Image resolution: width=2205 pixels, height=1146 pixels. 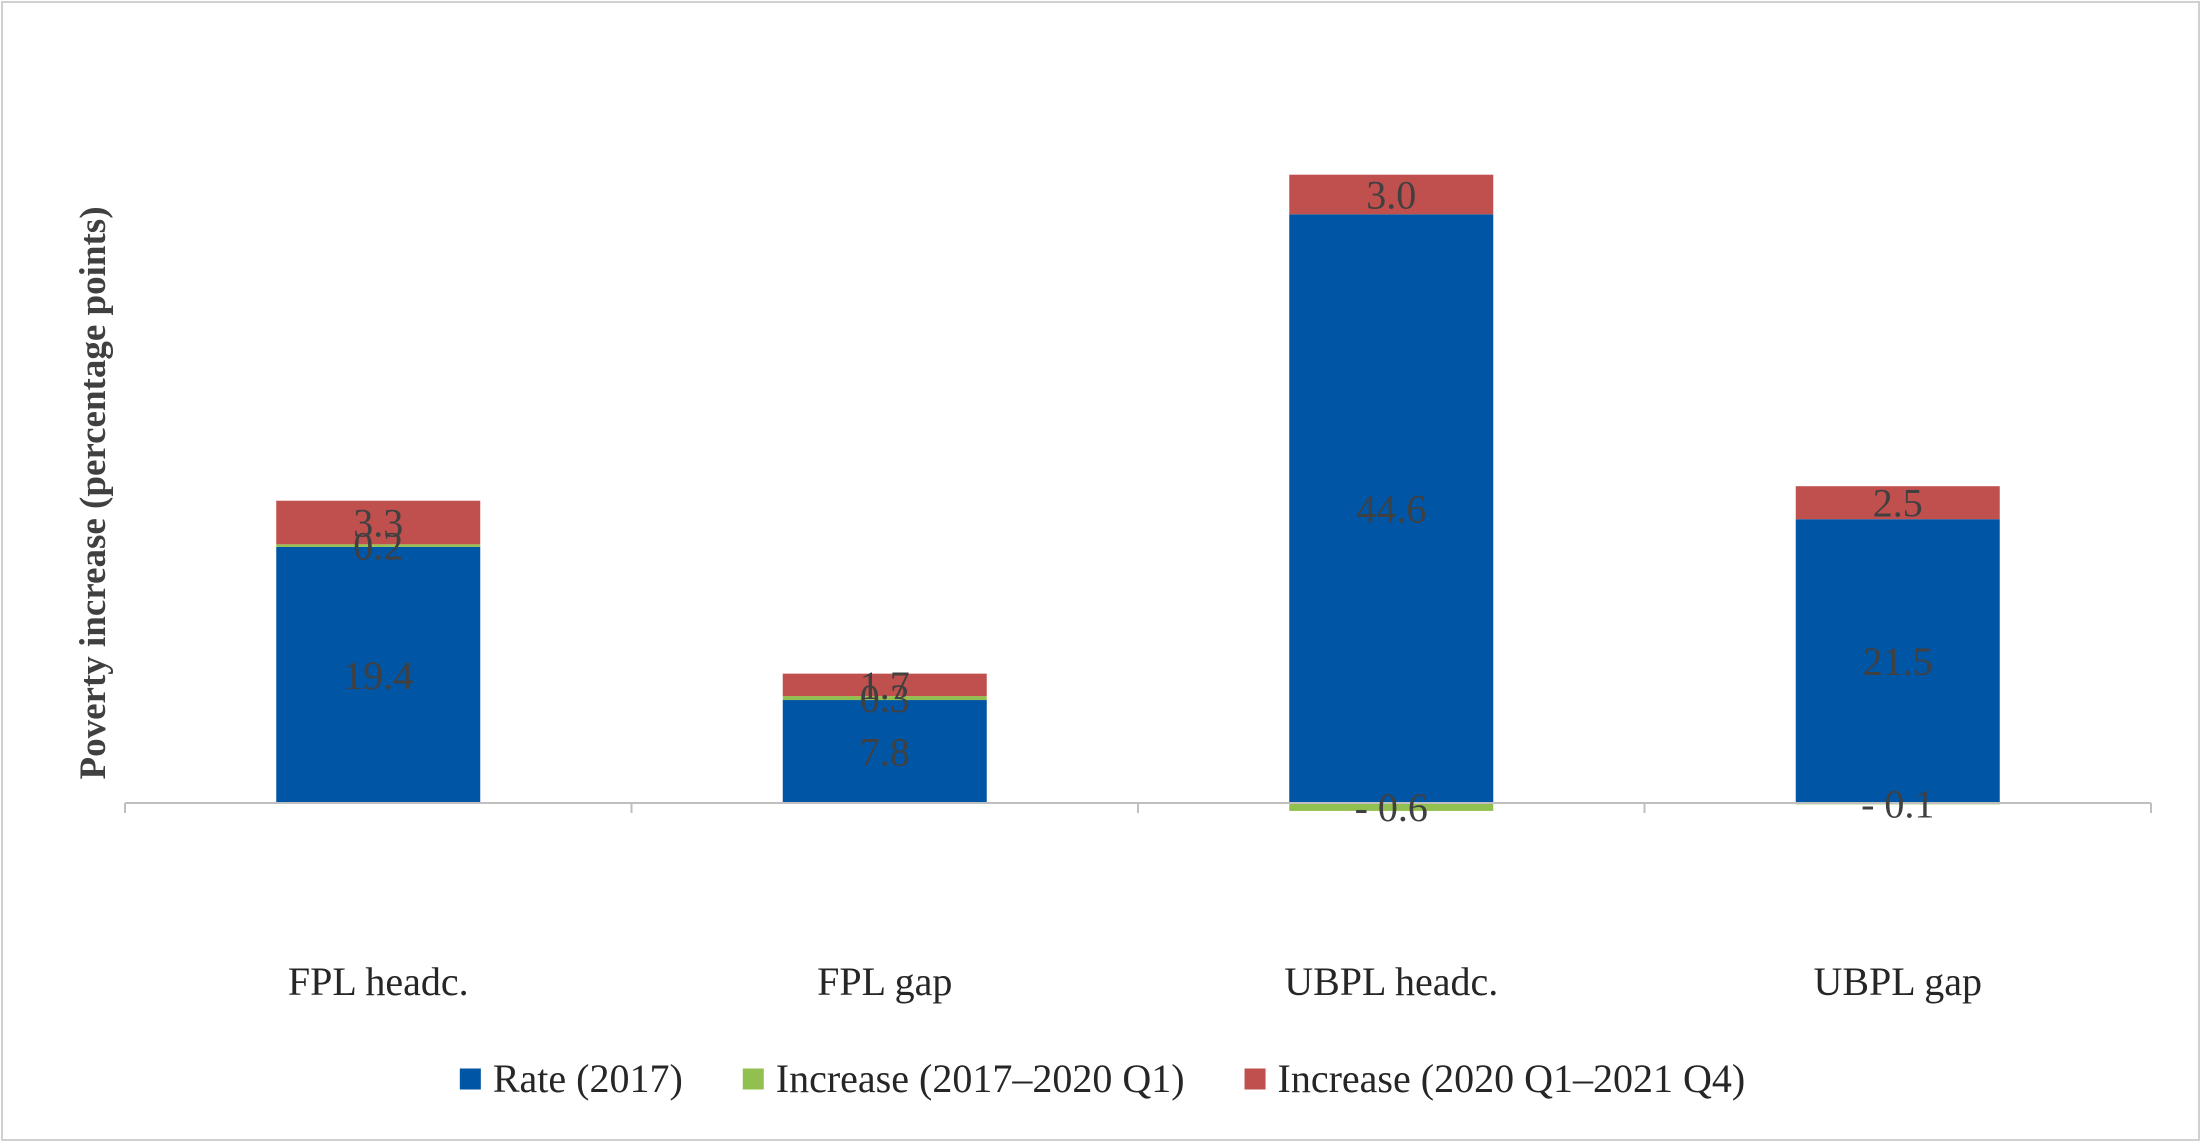 I want to click on data-label-fpl-gap-increase-2017-2020-q1: 0.3, so click(x=885, y=698).